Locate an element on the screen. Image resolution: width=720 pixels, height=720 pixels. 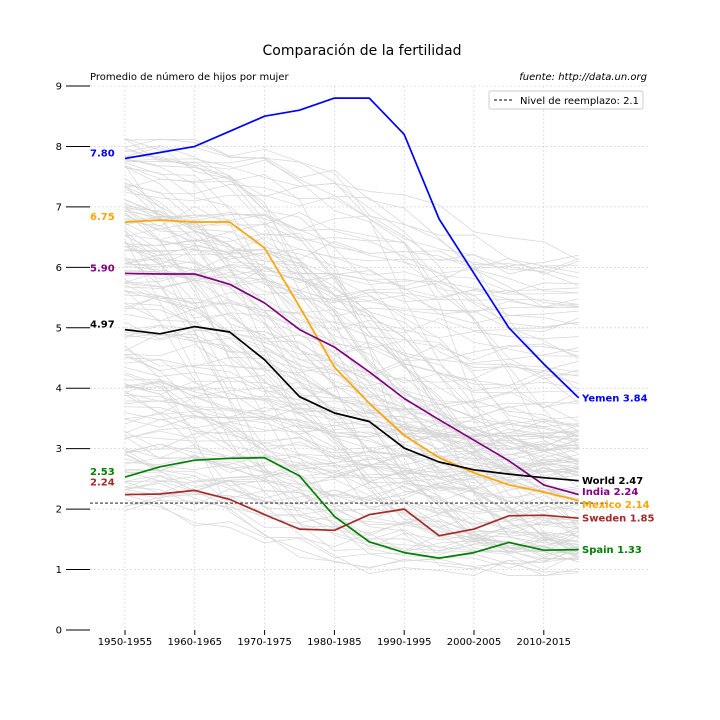
series-line-sweden is located at coordinates (351, 513).